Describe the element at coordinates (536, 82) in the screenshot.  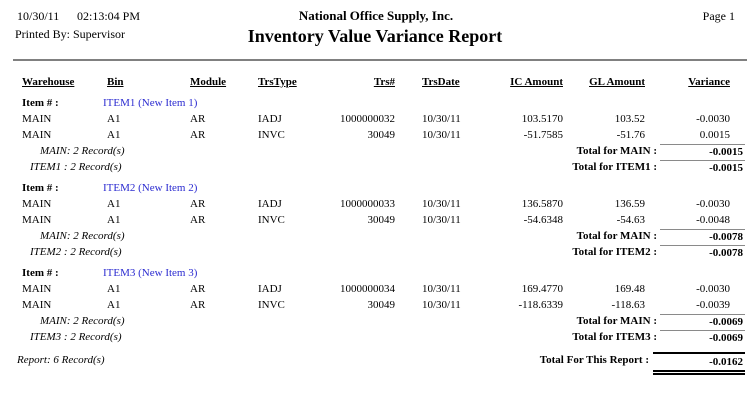
I see `col-ic-amount: IC Amount` at that location.